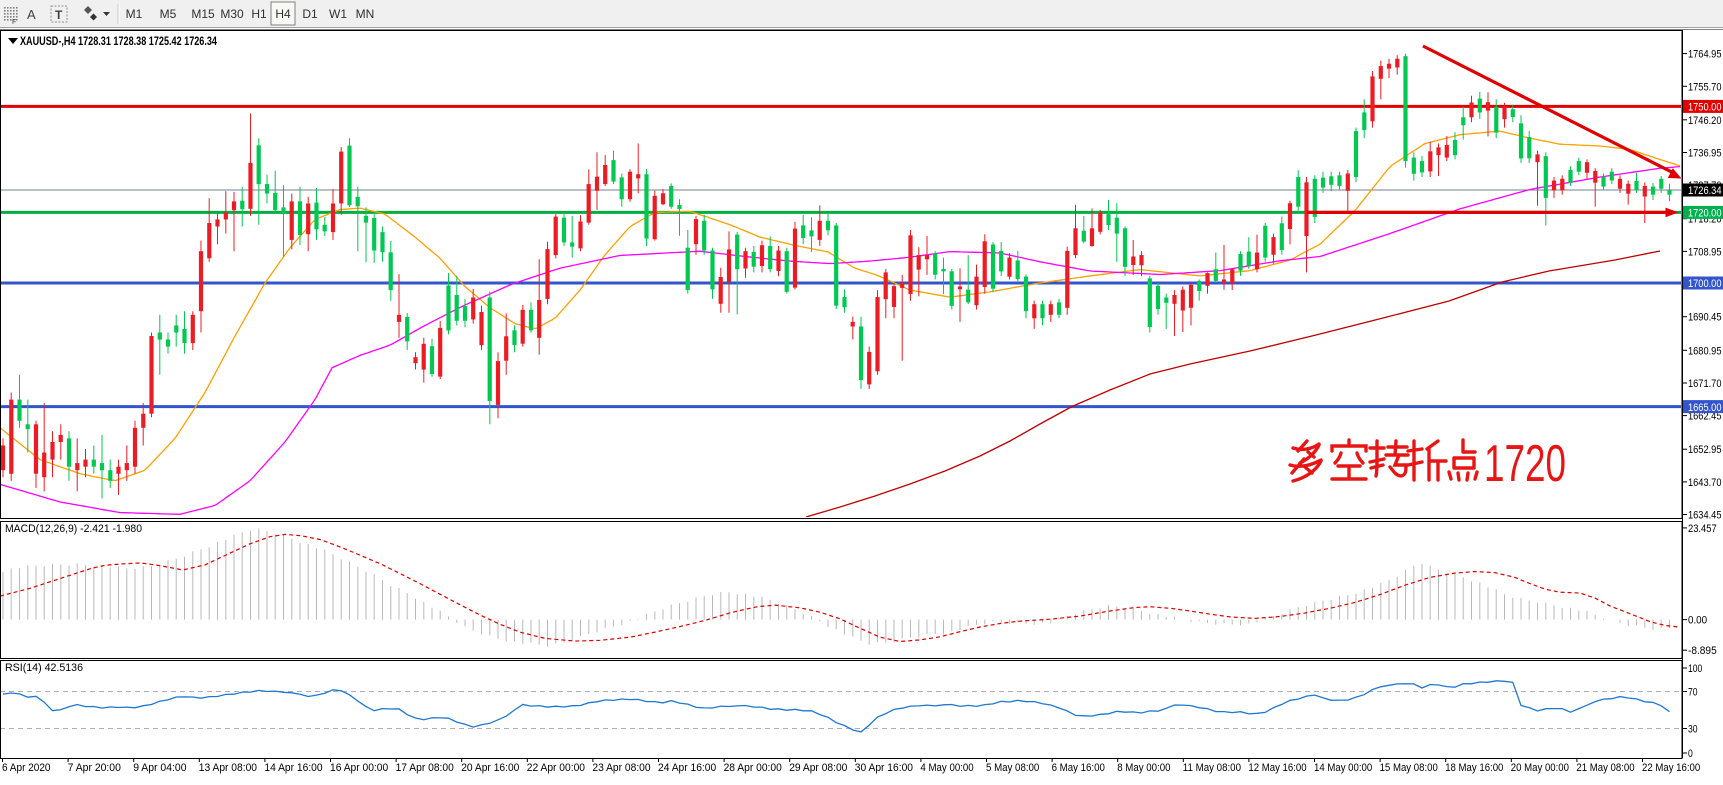 The width and height of the screenshot is (1723, 785). Describe the element at coordinates (946, 768) in the screenshot. I see `svg-text: 4 May 00:00` at that location.